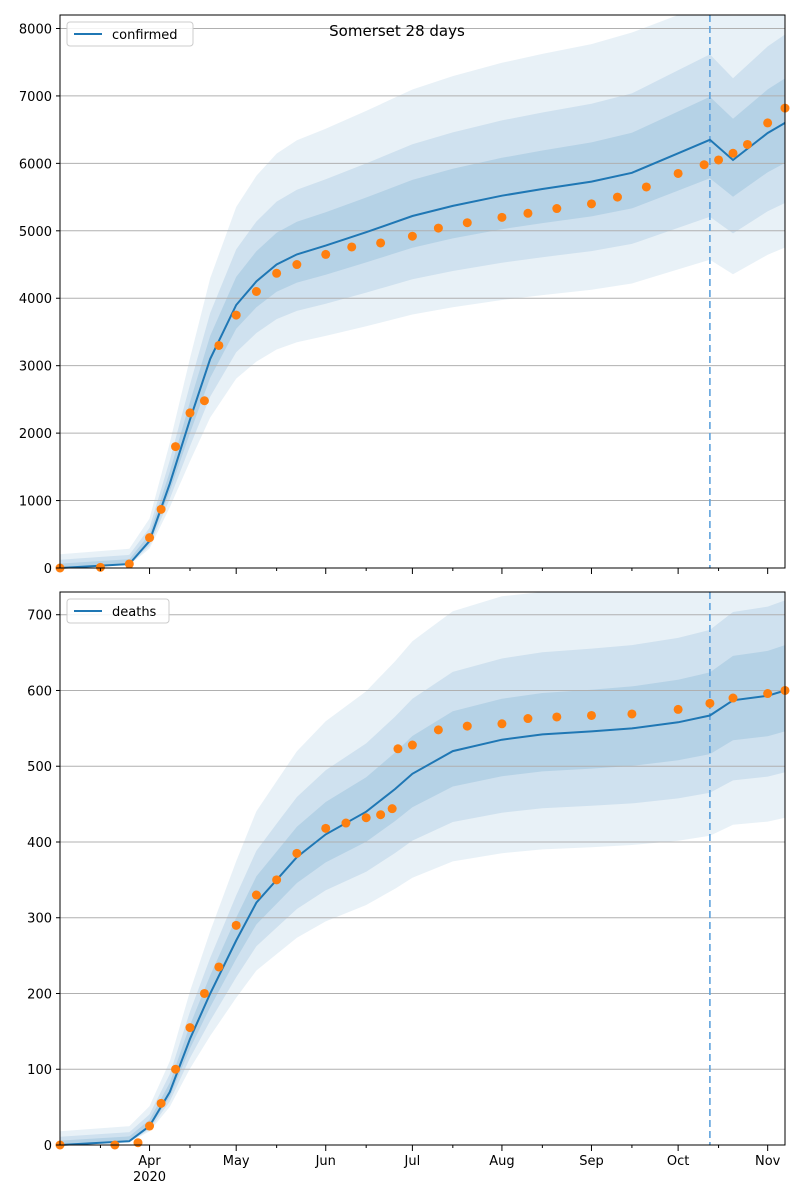  Describe the element at coordinates (39, 919) in the screenshot. I see `y-tick-label: 300` at that location.